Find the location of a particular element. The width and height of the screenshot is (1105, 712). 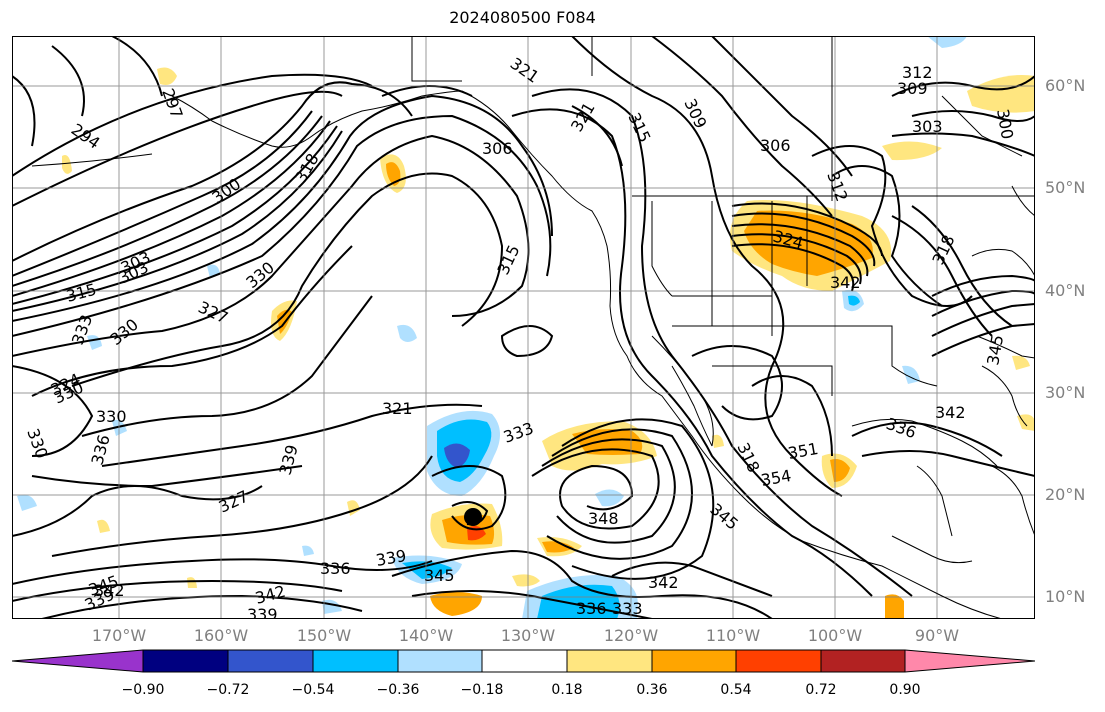

colorbar-tick: 0.18 is located at coordinates (567, 690).